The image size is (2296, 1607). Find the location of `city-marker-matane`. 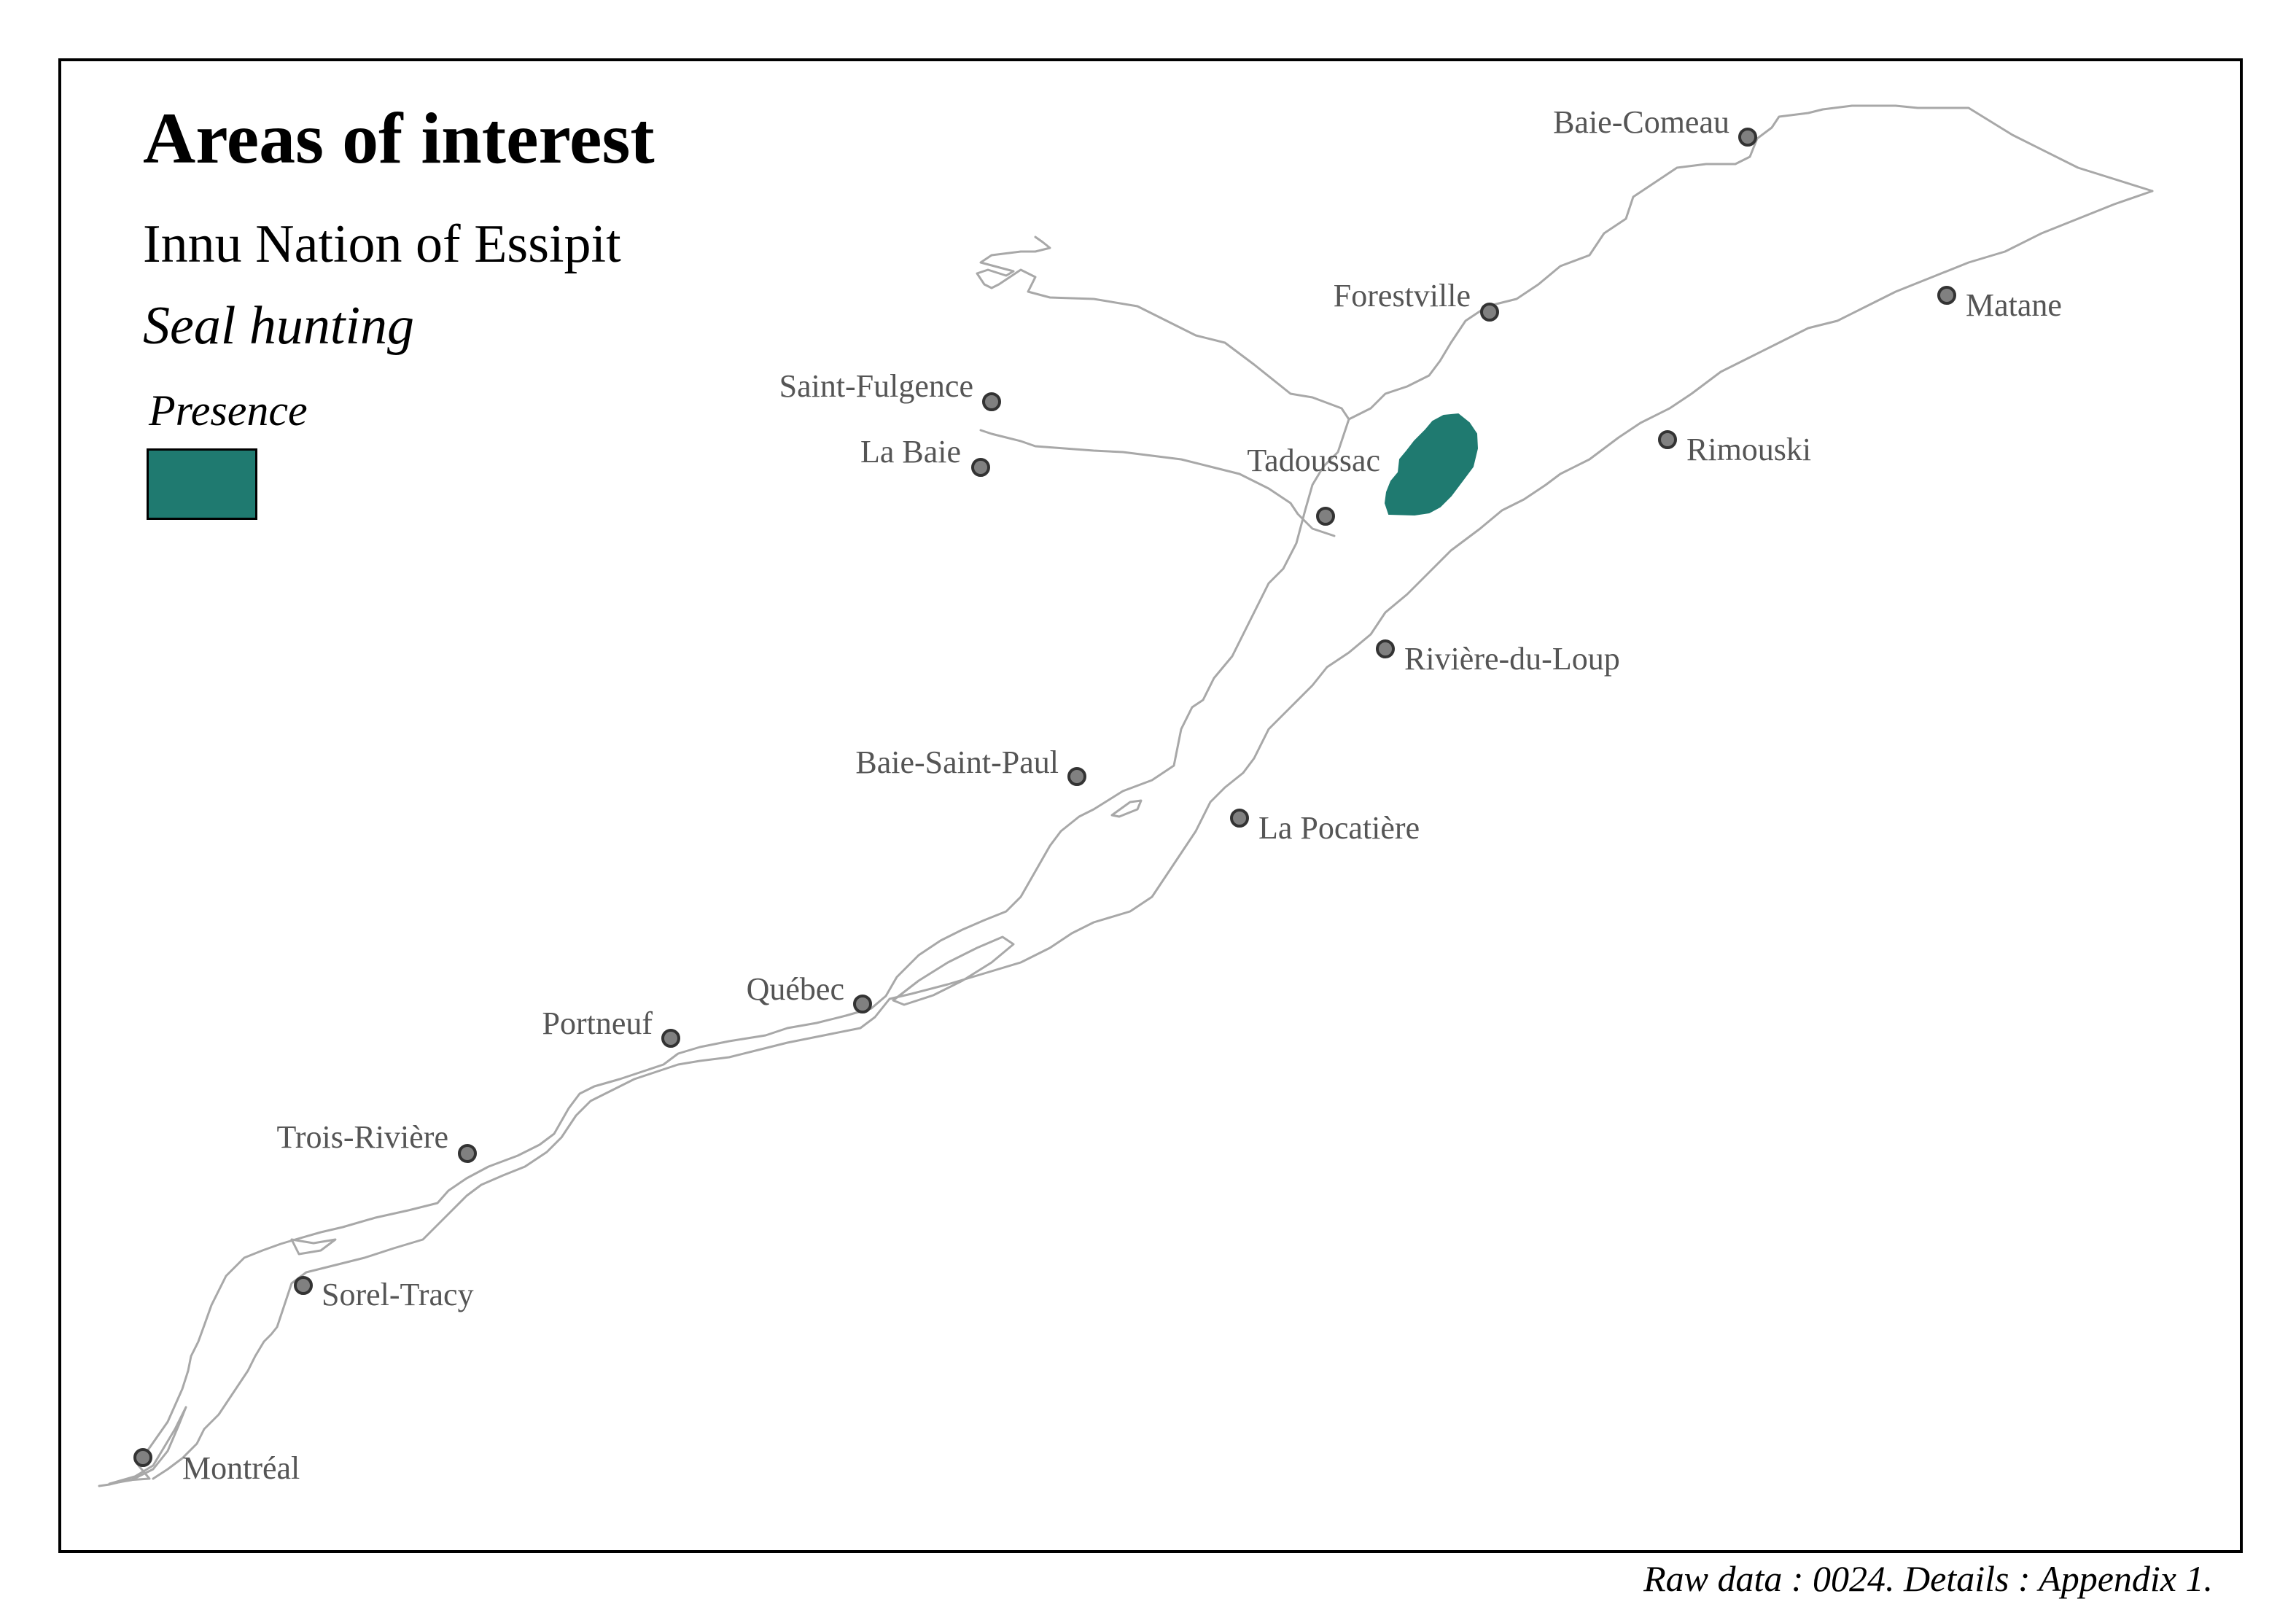

city-marker-matane is located at coordinates (1947, 295).